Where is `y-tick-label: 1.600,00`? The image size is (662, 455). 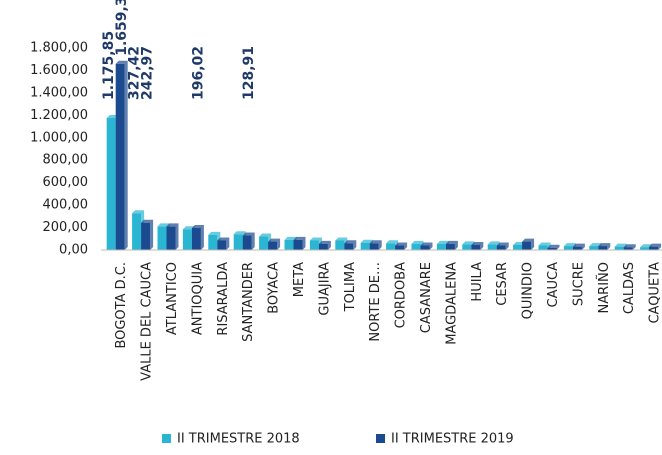
y-tick-label: 1.600,00 is located at coordinates (59, 70).